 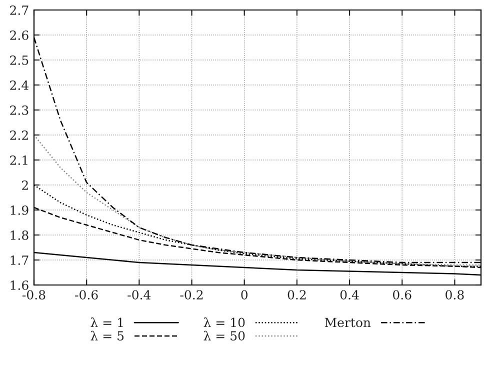 What do you see at coordinates (19, 135) in the screenshot?
I see `y-tick-label: 2.2` at bounding box center [19, 135].